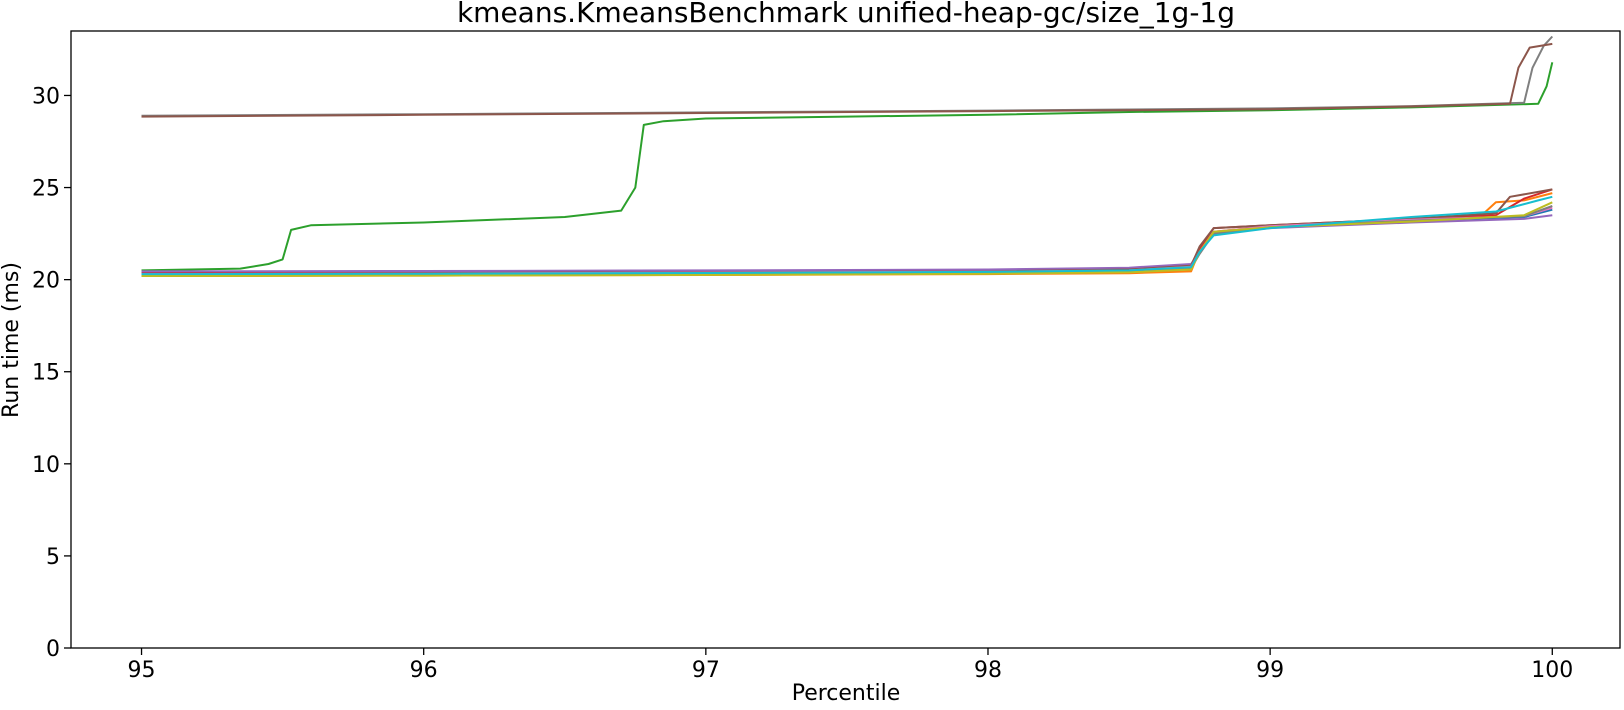 This screenshot has width=1624, height=710. I want to click on y-tick-label: 20, so click(46, 281).